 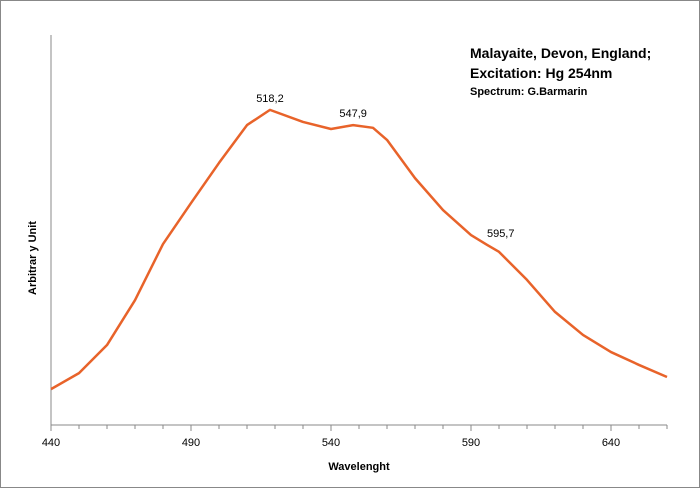 I want to click on chart-subtitle: Spectrum: G.Barmarin, so click(x=529, y=92).